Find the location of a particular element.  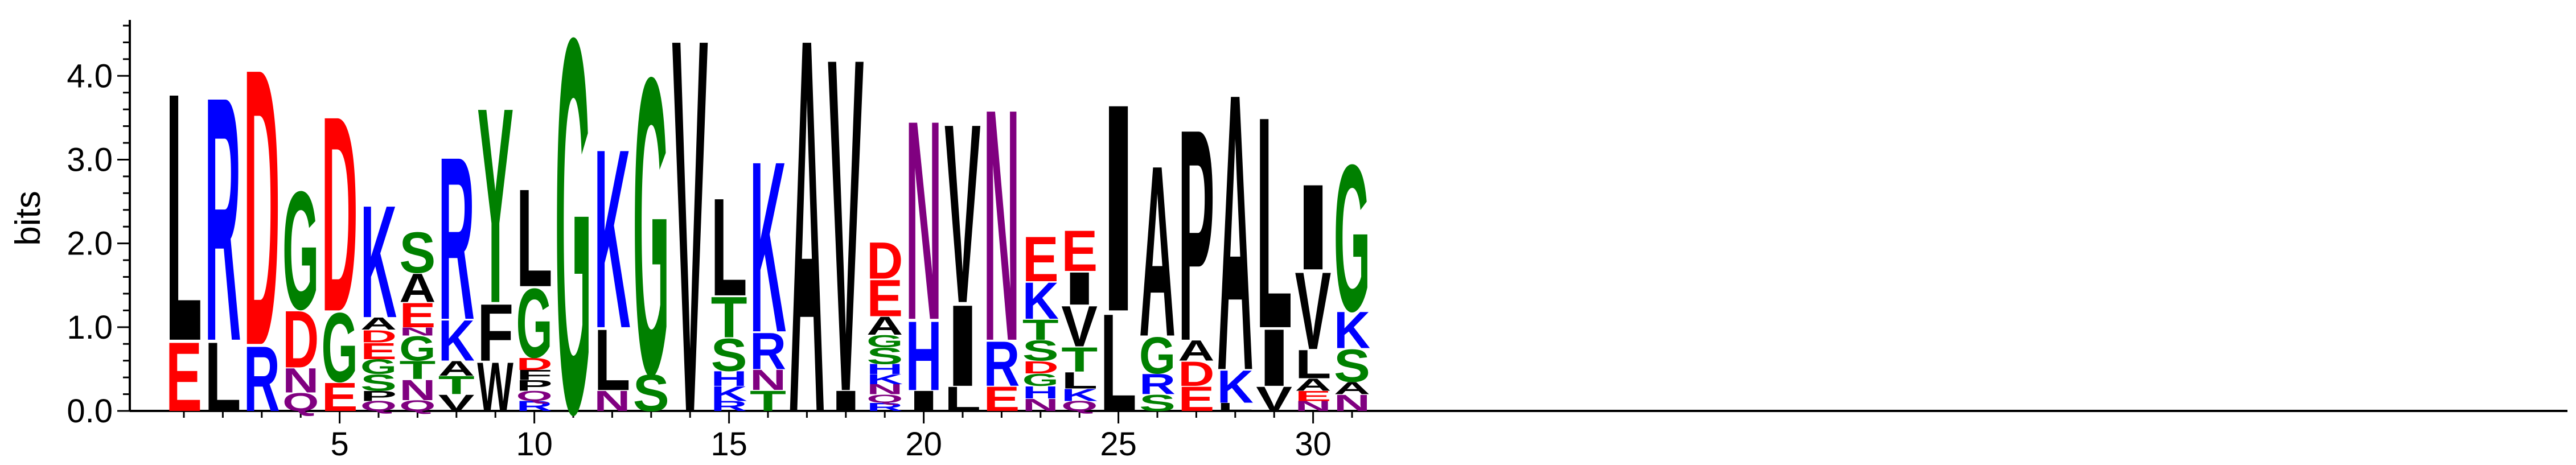

logo-column-3: RD is located at coordinates (262, 215).